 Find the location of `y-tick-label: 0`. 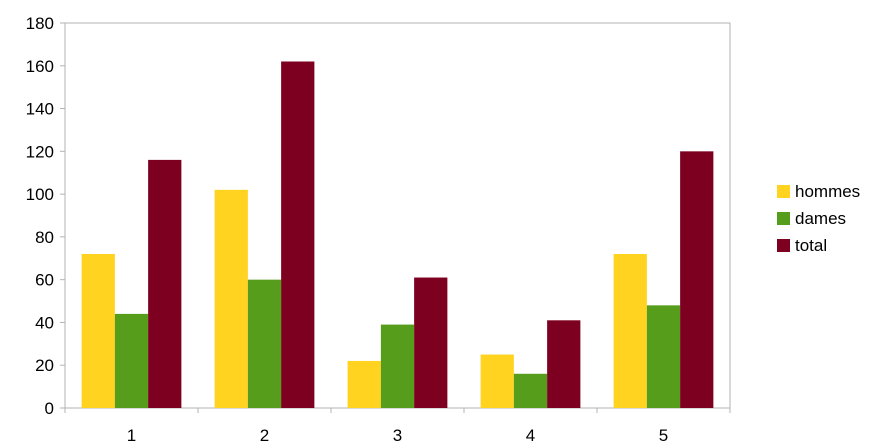

y-tick-label: 0 is located at coordinates (49, 408).